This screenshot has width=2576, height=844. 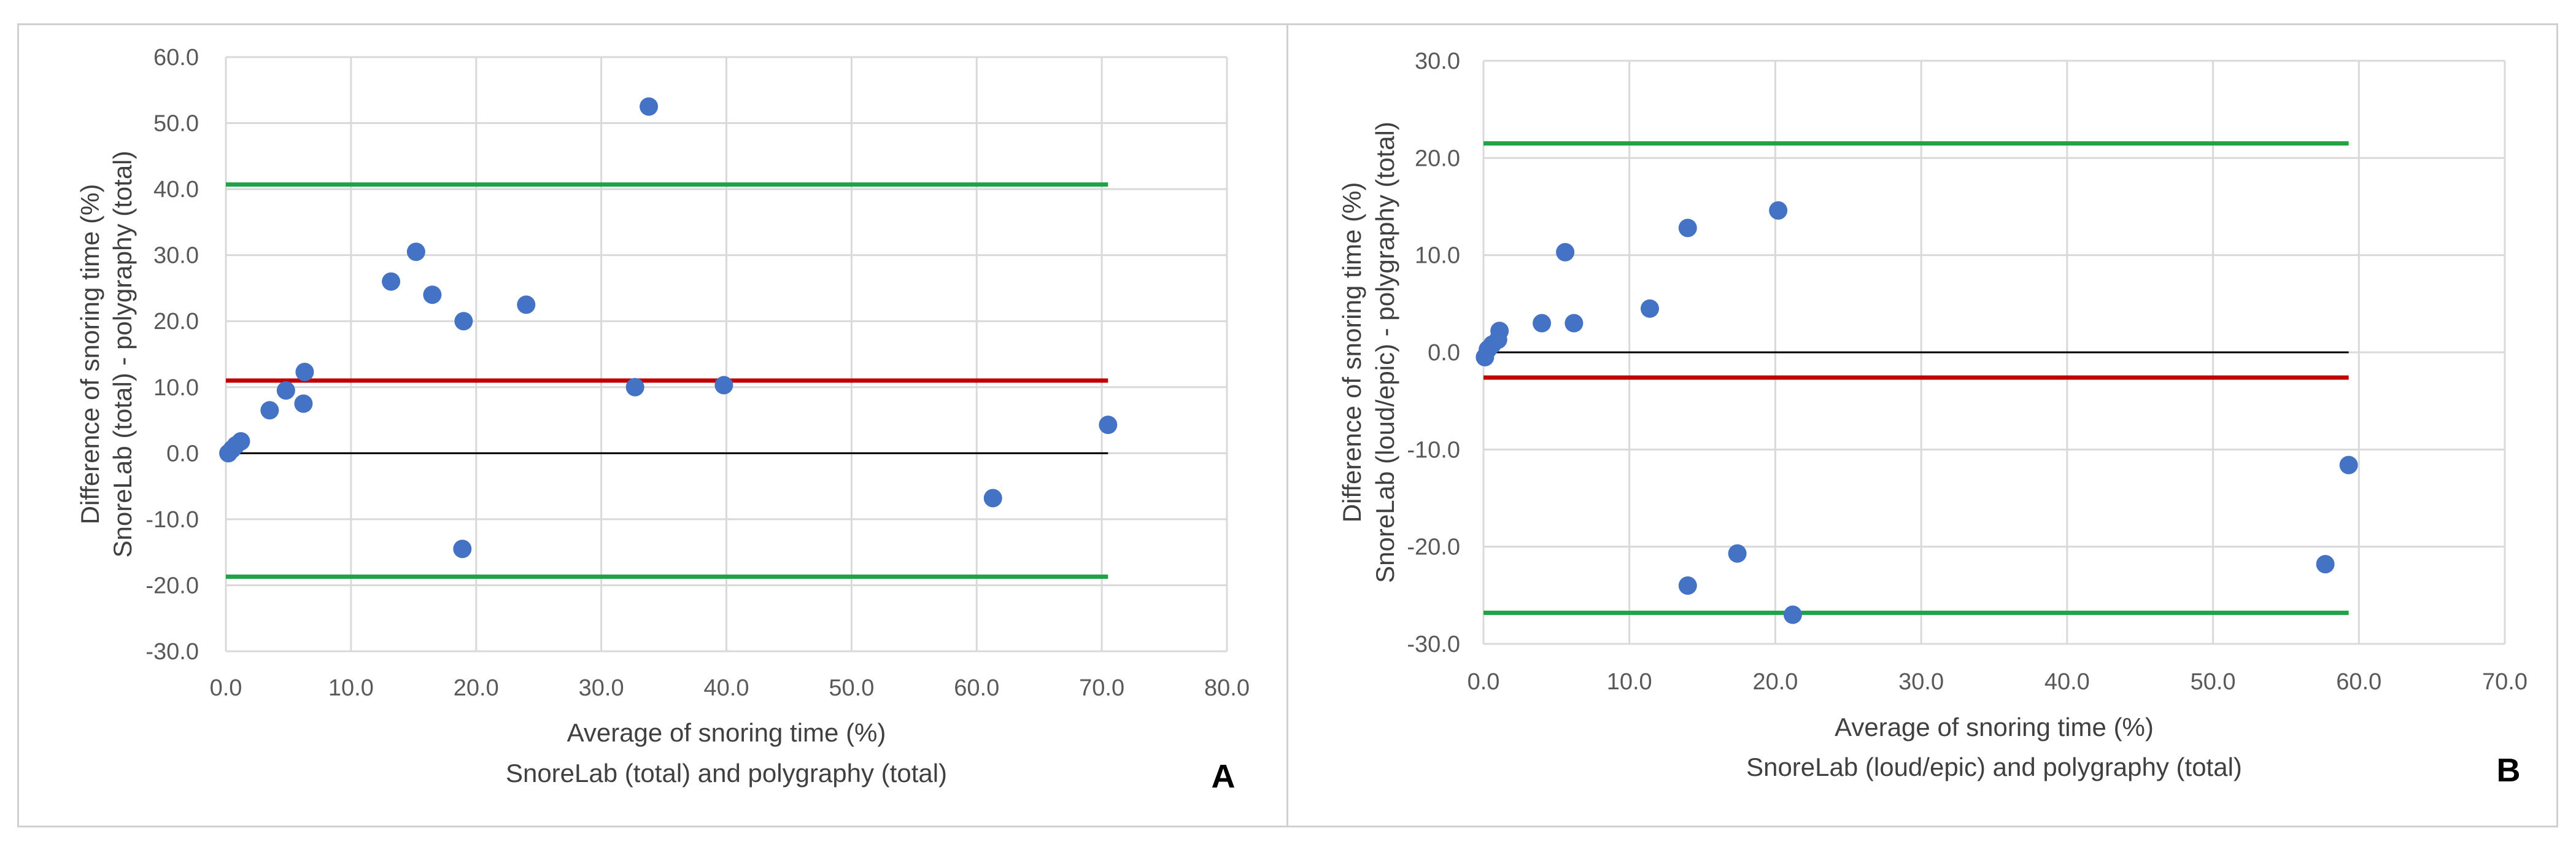 What do you see at coordinates (1438, 256) in the screenshot?
I see `chart-b-y-tick-label: 10.0` at bounding box center [1438, 256].